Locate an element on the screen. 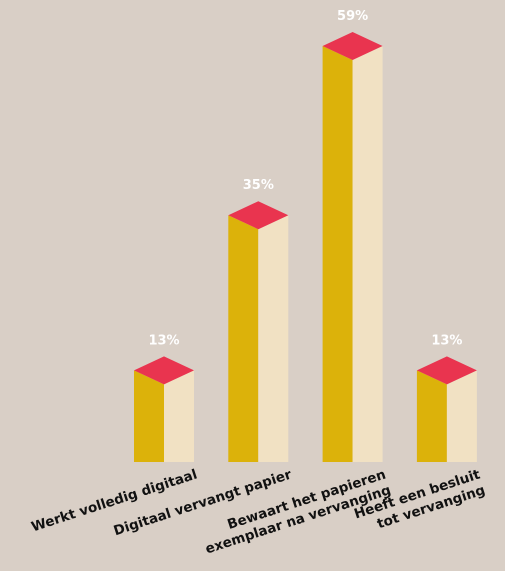 The image size is (505, 571). bar-bewaart-papieren-exemplaar is located at coordinates (352, 247).